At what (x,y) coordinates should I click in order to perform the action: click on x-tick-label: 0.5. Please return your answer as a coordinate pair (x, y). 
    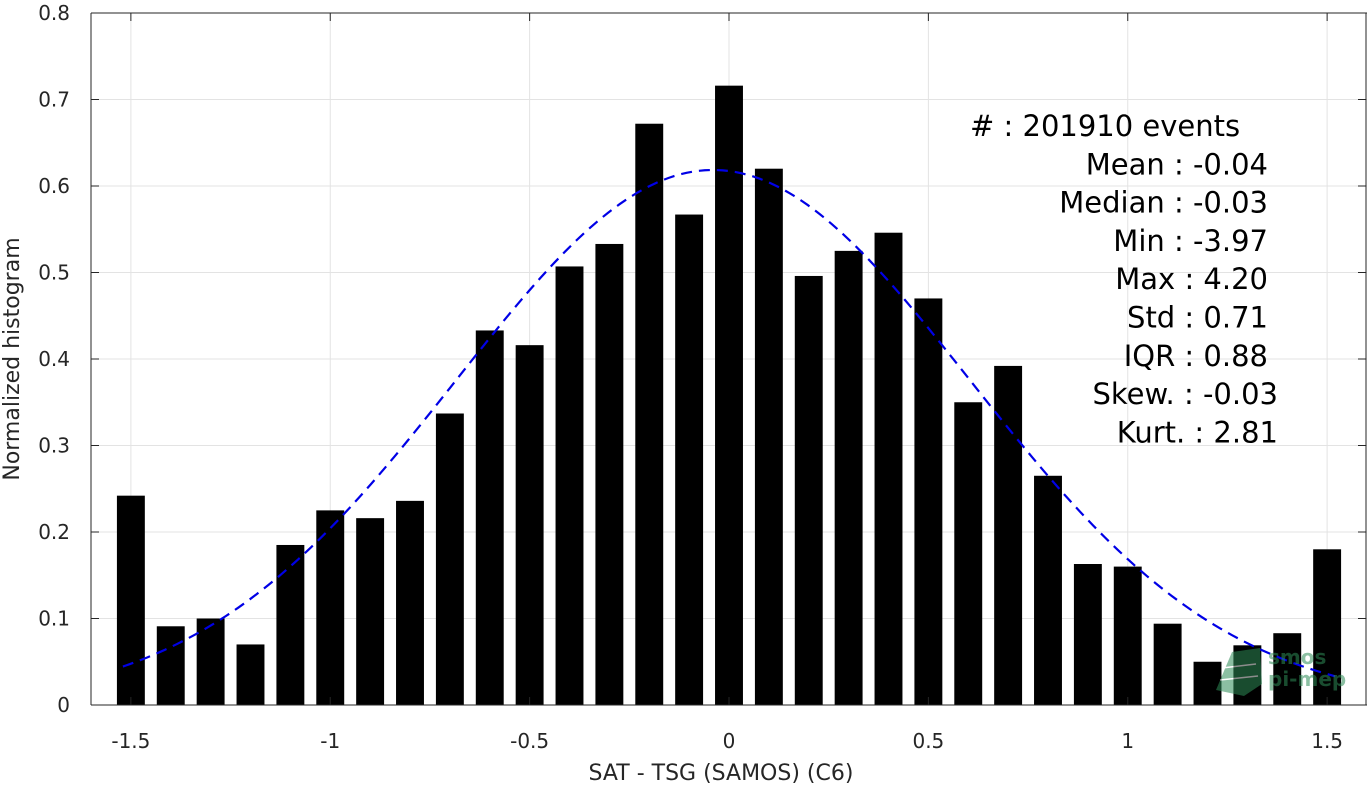
    Looking at the image, I should click on (928, 741).